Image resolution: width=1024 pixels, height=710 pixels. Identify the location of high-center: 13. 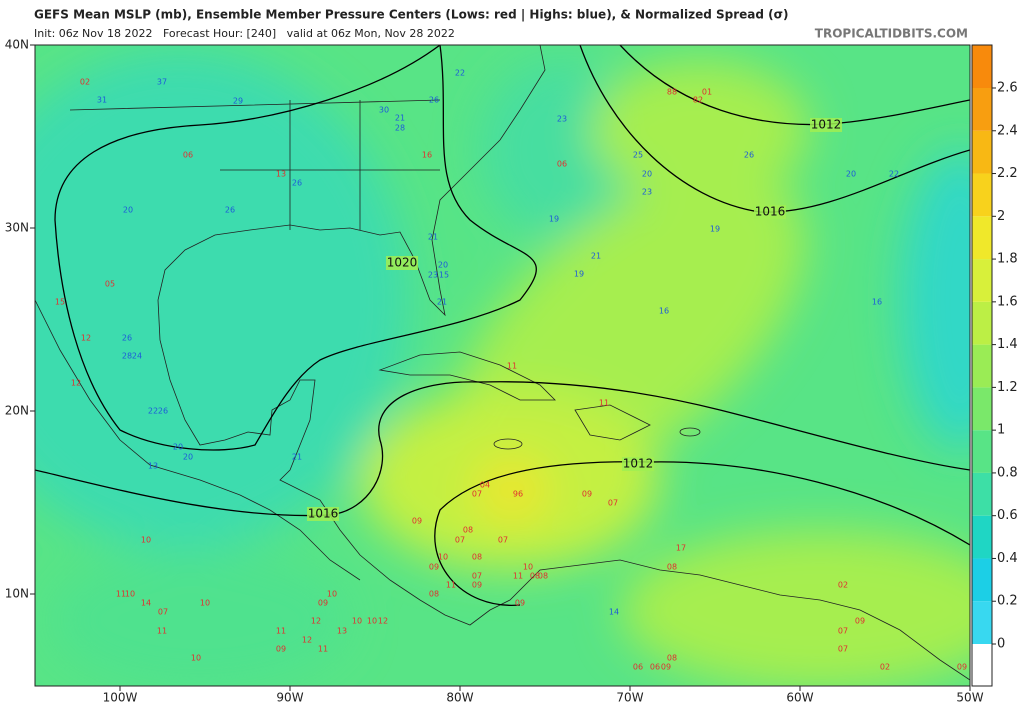
(153, 466).